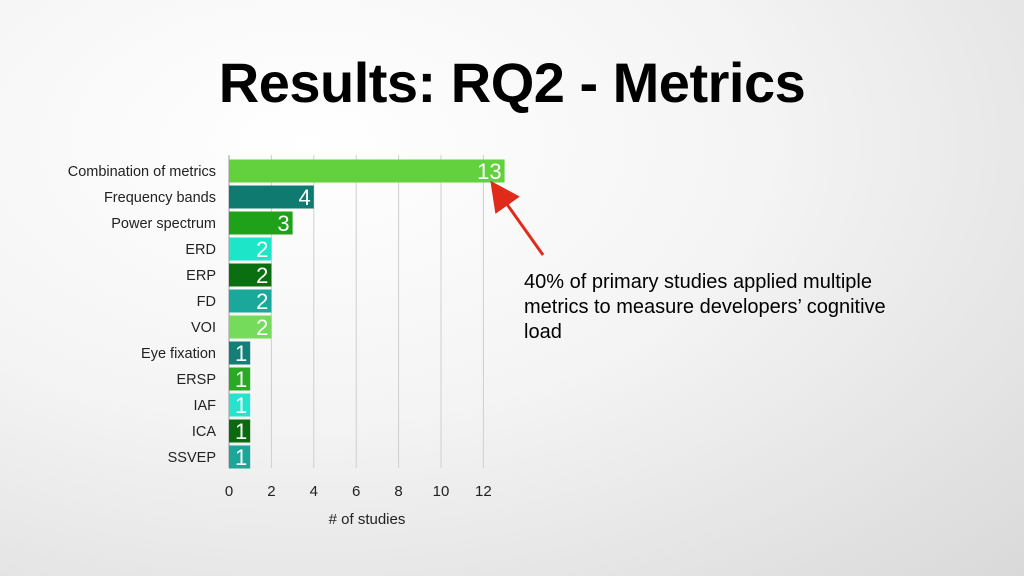 The height and width of the screenshot is (576, 1024). I want to click on category-label: ERP, so click(201, 276).